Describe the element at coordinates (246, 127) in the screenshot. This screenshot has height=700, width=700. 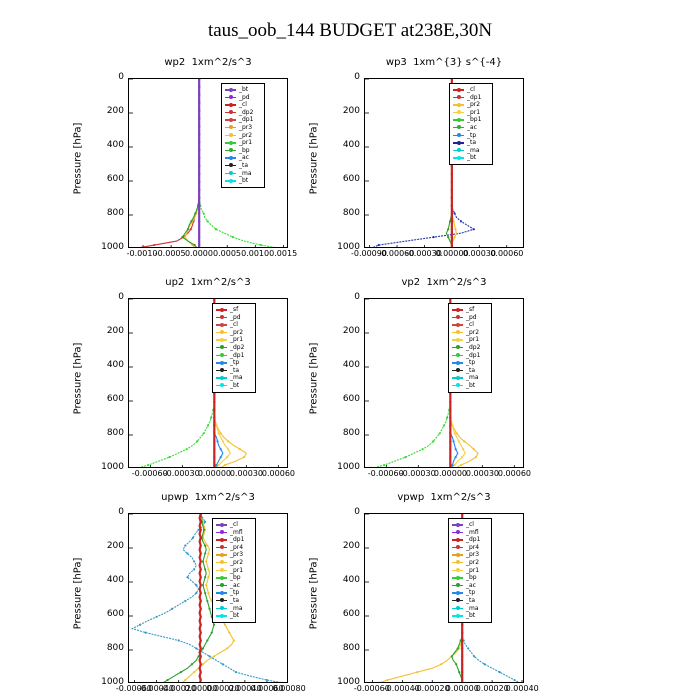
I see `legend-label: _pr3` at that location.